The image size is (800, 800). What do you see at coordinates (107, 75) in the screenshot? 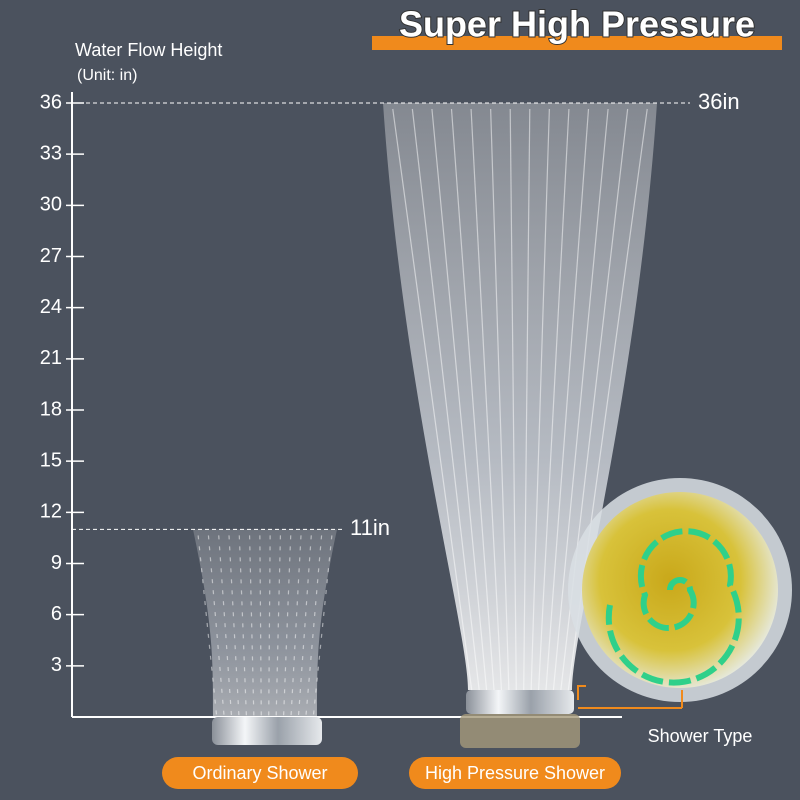
I see `y-axis-unit: (Unit: in)` at bounding box center [107, 75].